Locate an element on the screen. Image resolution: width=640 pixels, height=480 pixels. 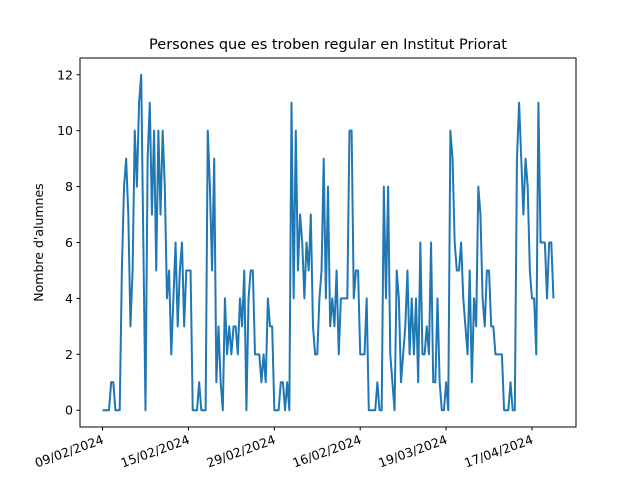
y-tick-label: 0 is located at coordinates (69, 410).